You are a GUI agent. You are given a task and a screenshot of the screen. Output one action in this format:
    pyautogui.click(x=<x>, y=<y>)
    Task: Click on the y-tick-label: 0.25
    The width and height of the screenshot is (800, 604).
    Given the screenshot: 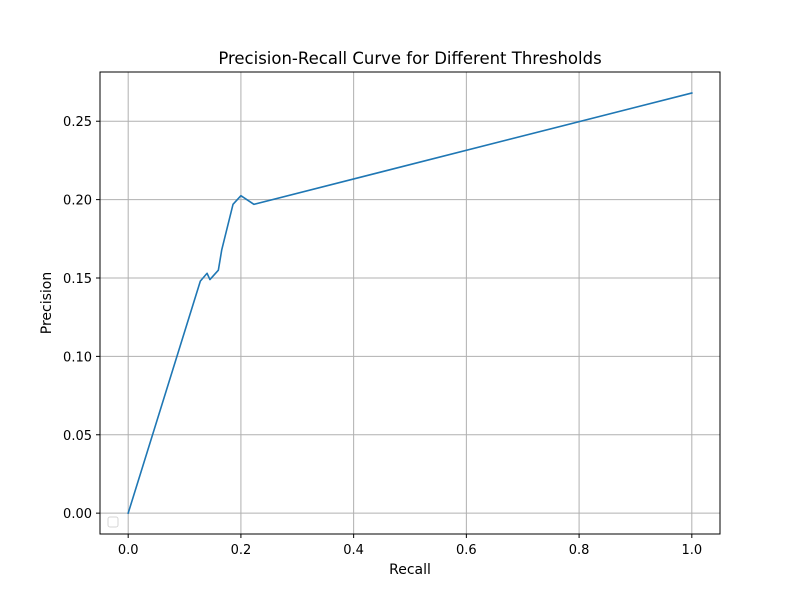 What is the action you would take?
    pyautogui.click(x=77, y=122)
    